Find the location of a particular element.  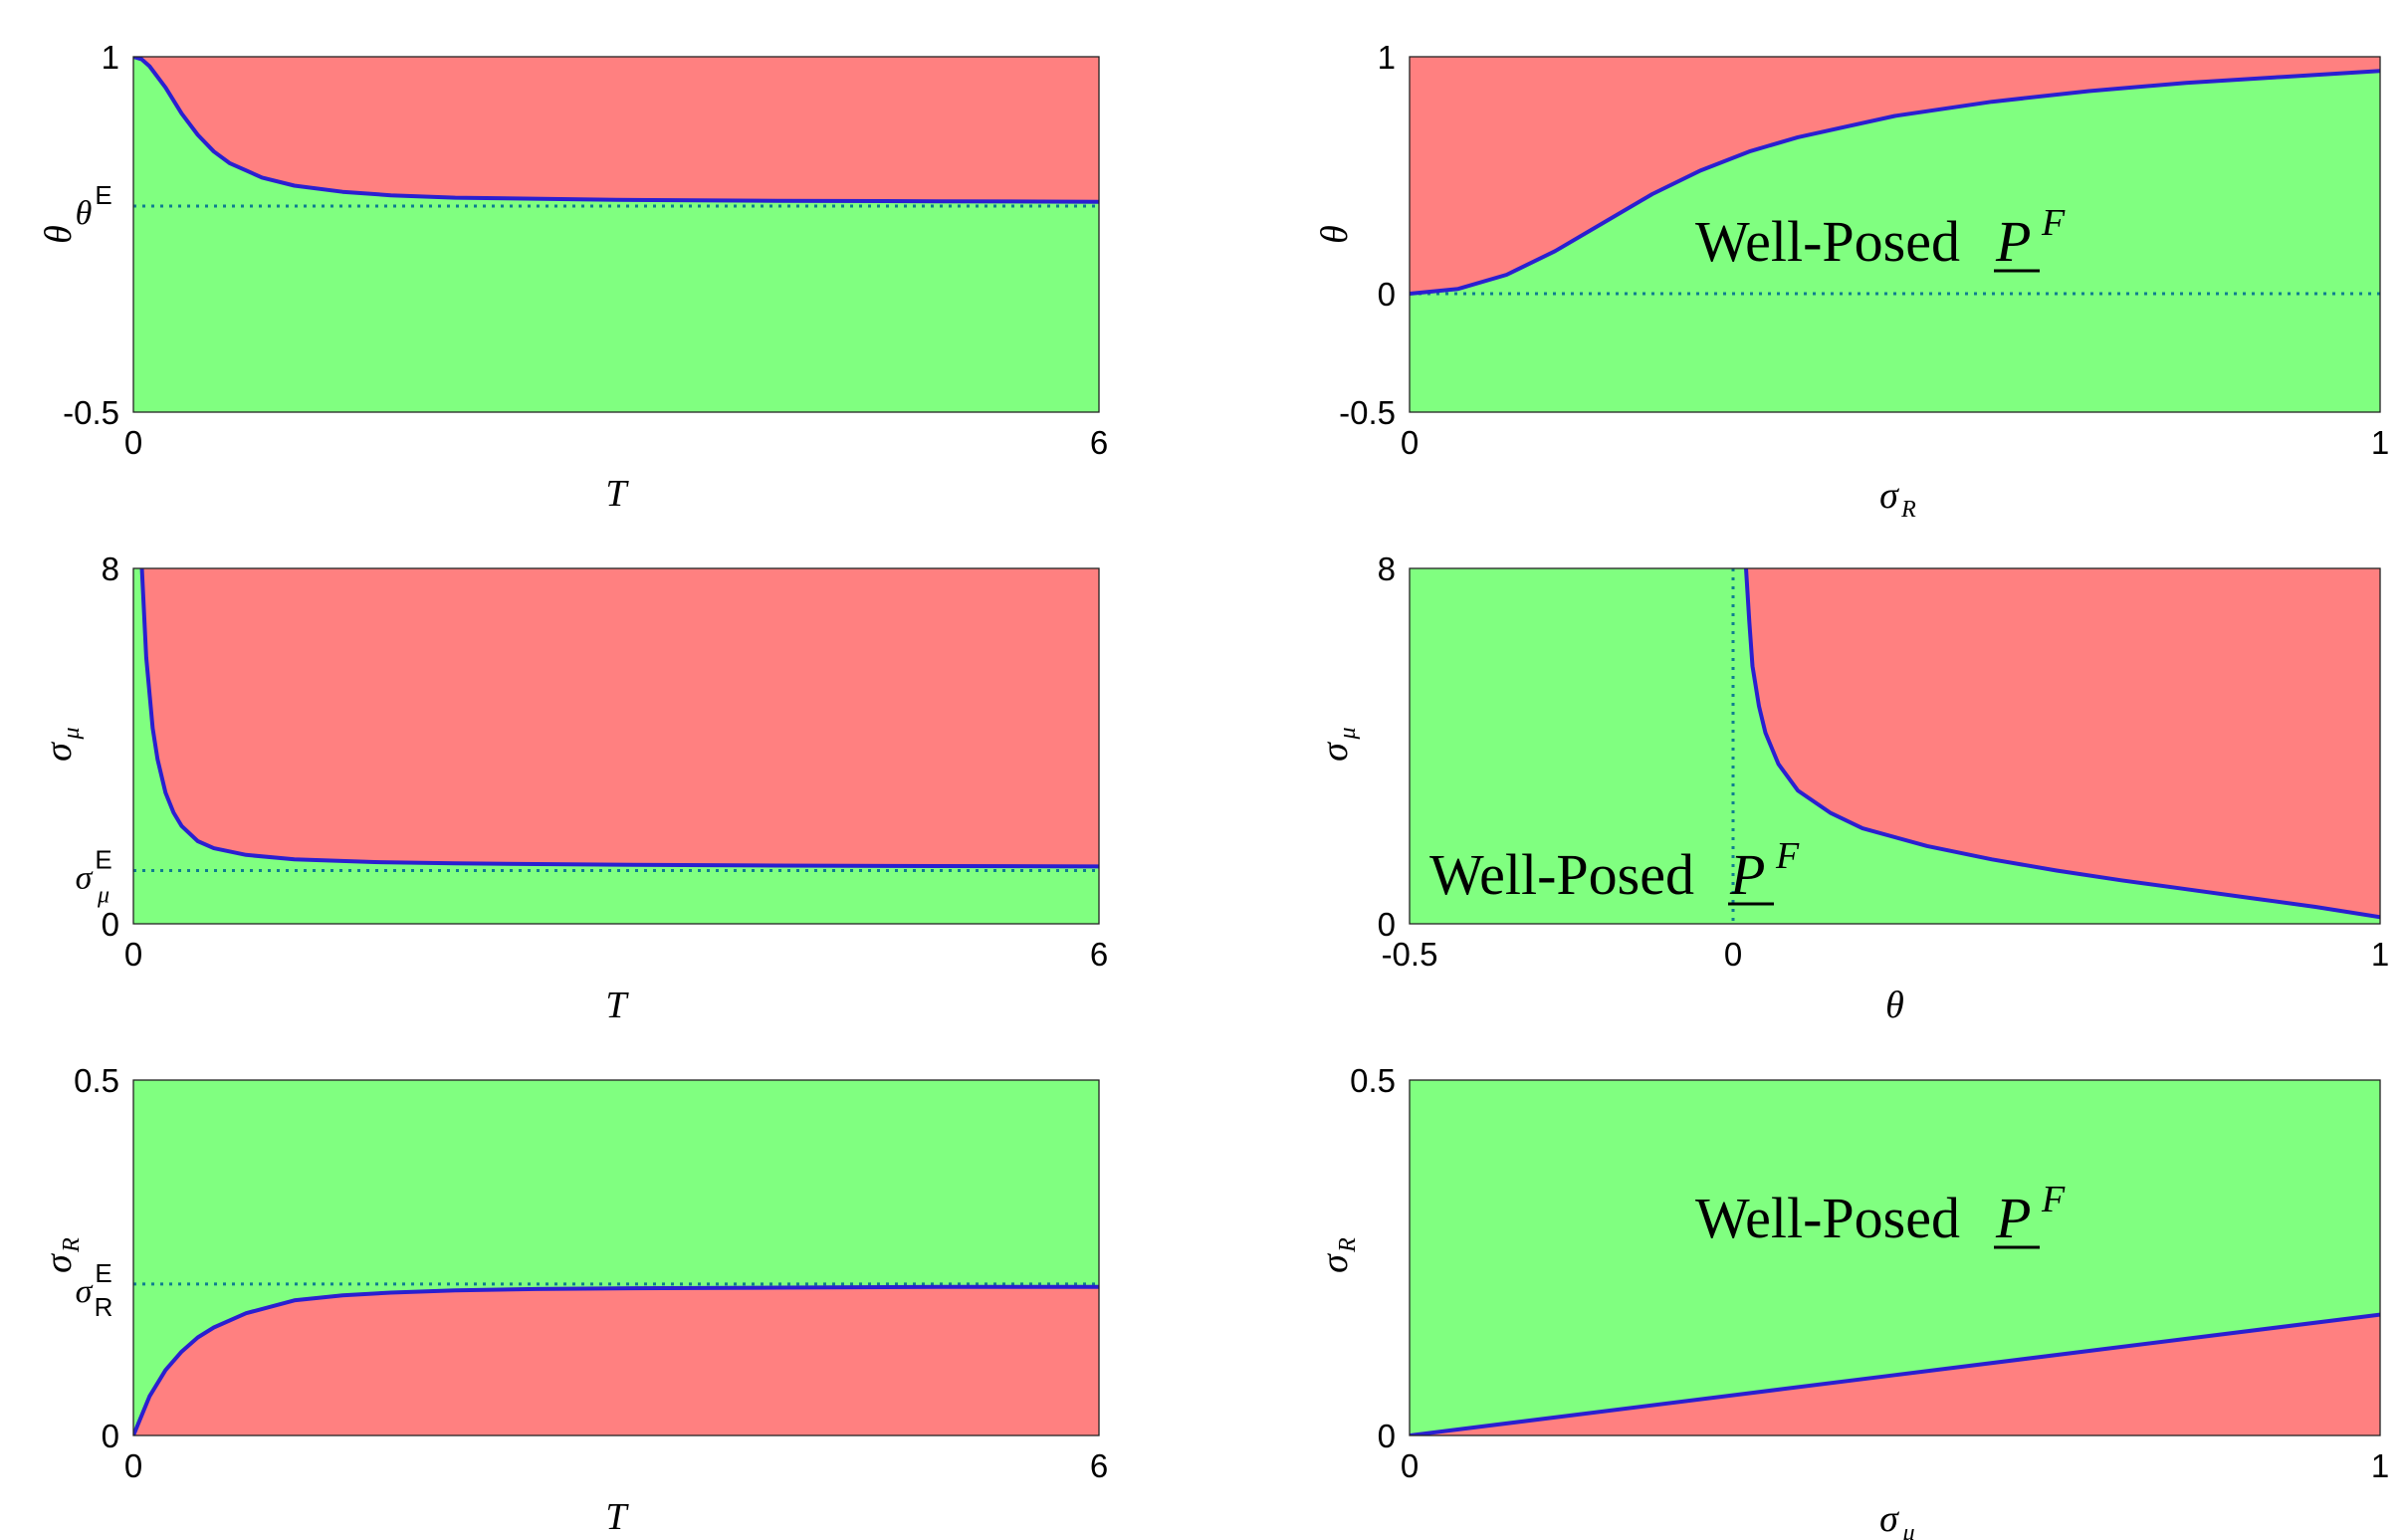

reference-label: σ Eμ is located at coordinates (94, 876).